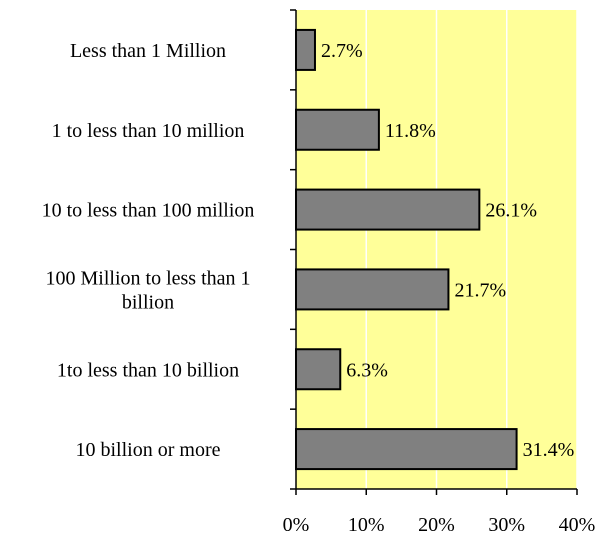 Image resolution: width=607 pixels, height=540 pixels. Describe the element at coordinates (511, 211) in the screenshot. I see `bar-value-label: 26.1%` at that location.